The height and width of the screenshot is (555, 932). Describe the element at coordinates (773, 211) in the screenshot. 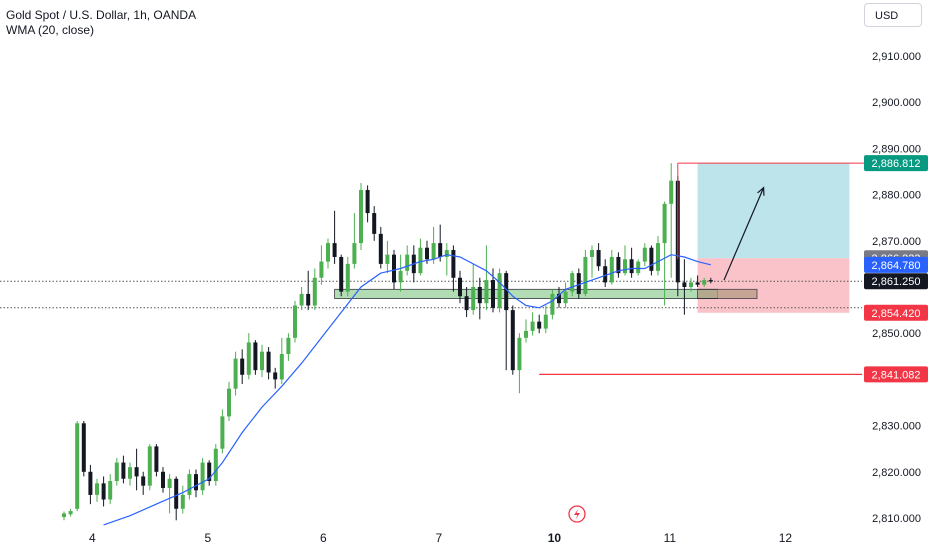

I see `profit-zone` at that location.